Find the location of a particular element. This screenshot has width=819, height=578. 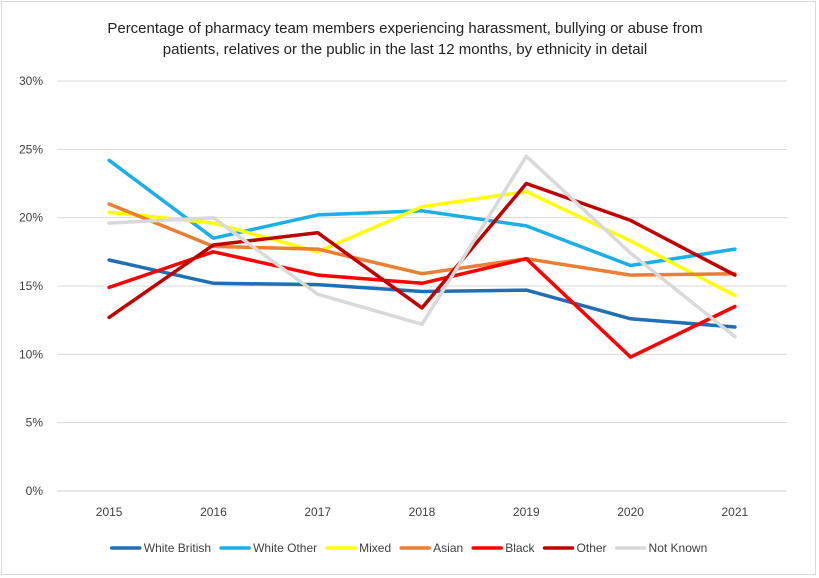

series-line-white-other is located at coordinates (422, 213).